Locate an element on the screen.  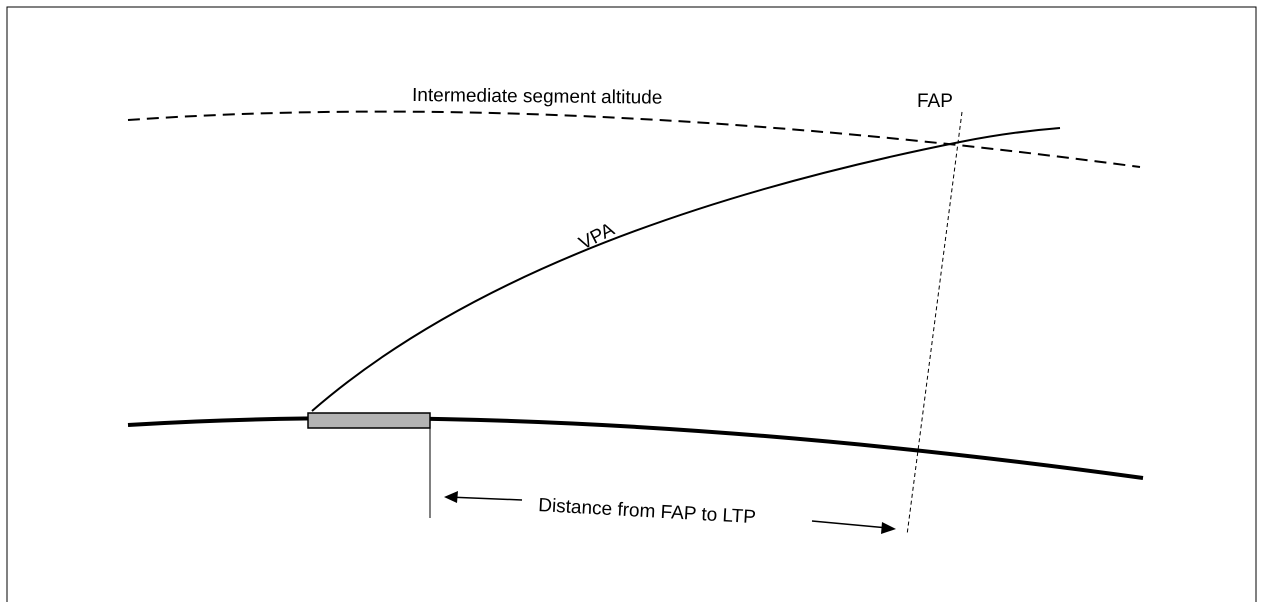
distance-arrow-right is located at coordinates (850, 524).